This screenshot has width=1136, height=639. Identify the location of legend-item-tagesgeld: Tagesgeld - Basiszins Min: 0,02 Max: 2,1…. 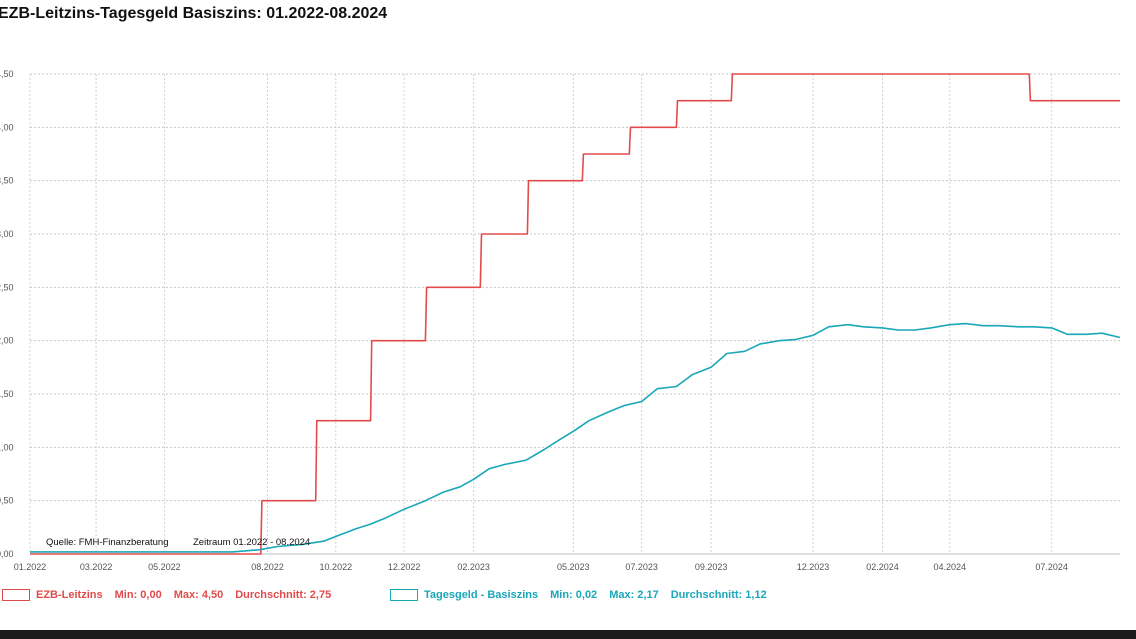
(584, 595).